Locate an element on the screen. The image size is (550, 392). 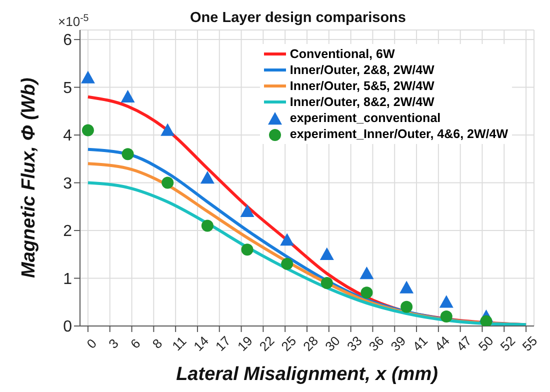
x-tick-label: 47 is located at coordinates (464, 343).